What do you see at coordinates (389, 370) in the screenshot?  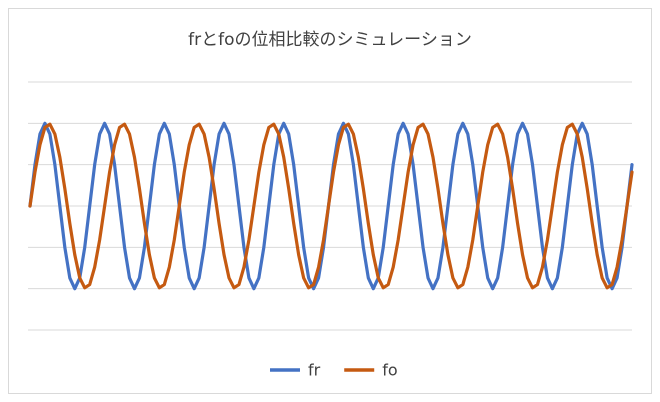 I see `legend-label: fo` at bounding box center [389, 370].